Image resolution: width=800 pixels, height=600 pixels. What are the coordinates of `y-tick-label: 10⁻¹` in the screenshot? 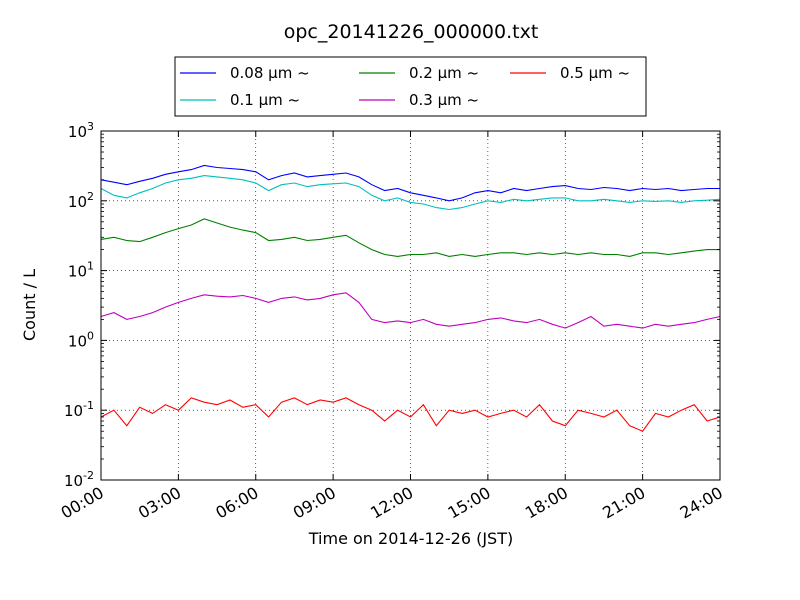 It's located at (79, 409).